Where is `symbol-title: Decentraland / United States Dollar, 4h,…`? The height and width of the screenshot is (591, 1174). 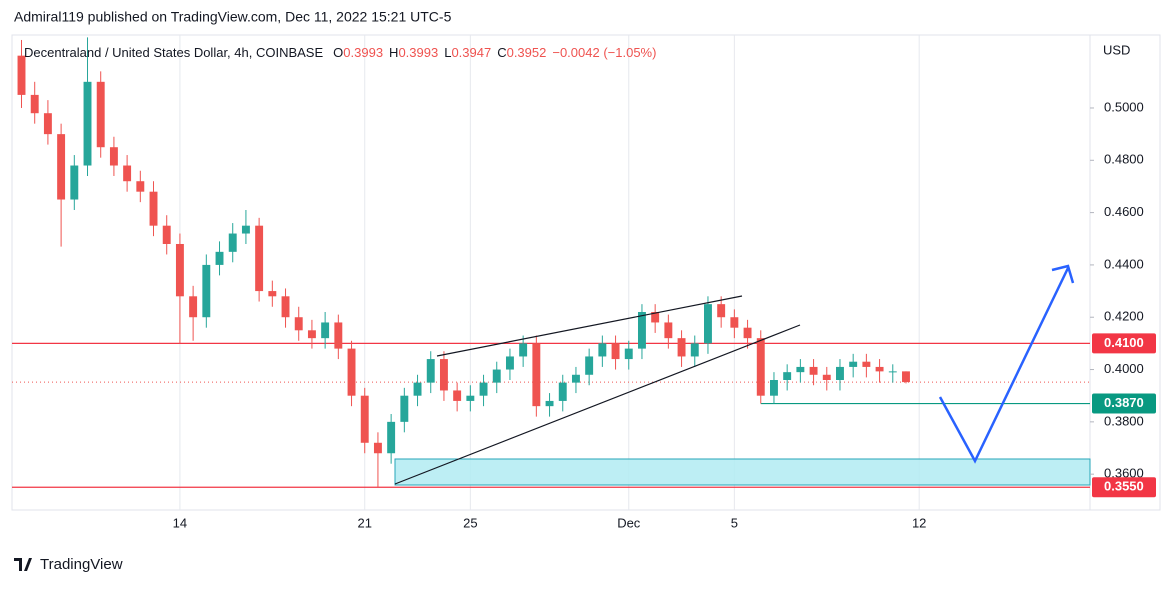
symbol-title: Decentraland / United States Dollar, 4h,… is located at coordinates (173, 52).